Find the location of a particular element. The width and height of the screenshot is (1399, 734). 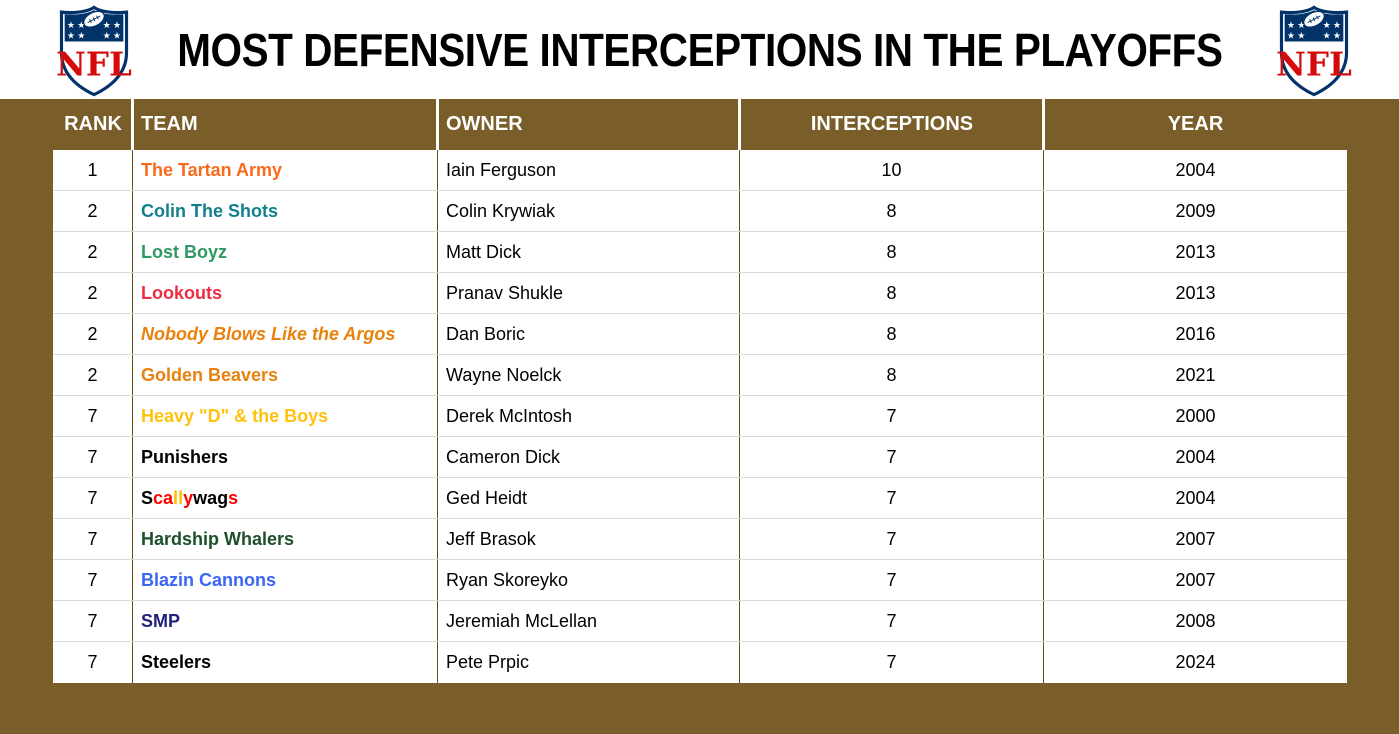

table-row: 7 Hardship Whalers Jeff Brasok 7 2007 is located at coordinates (700, 539).